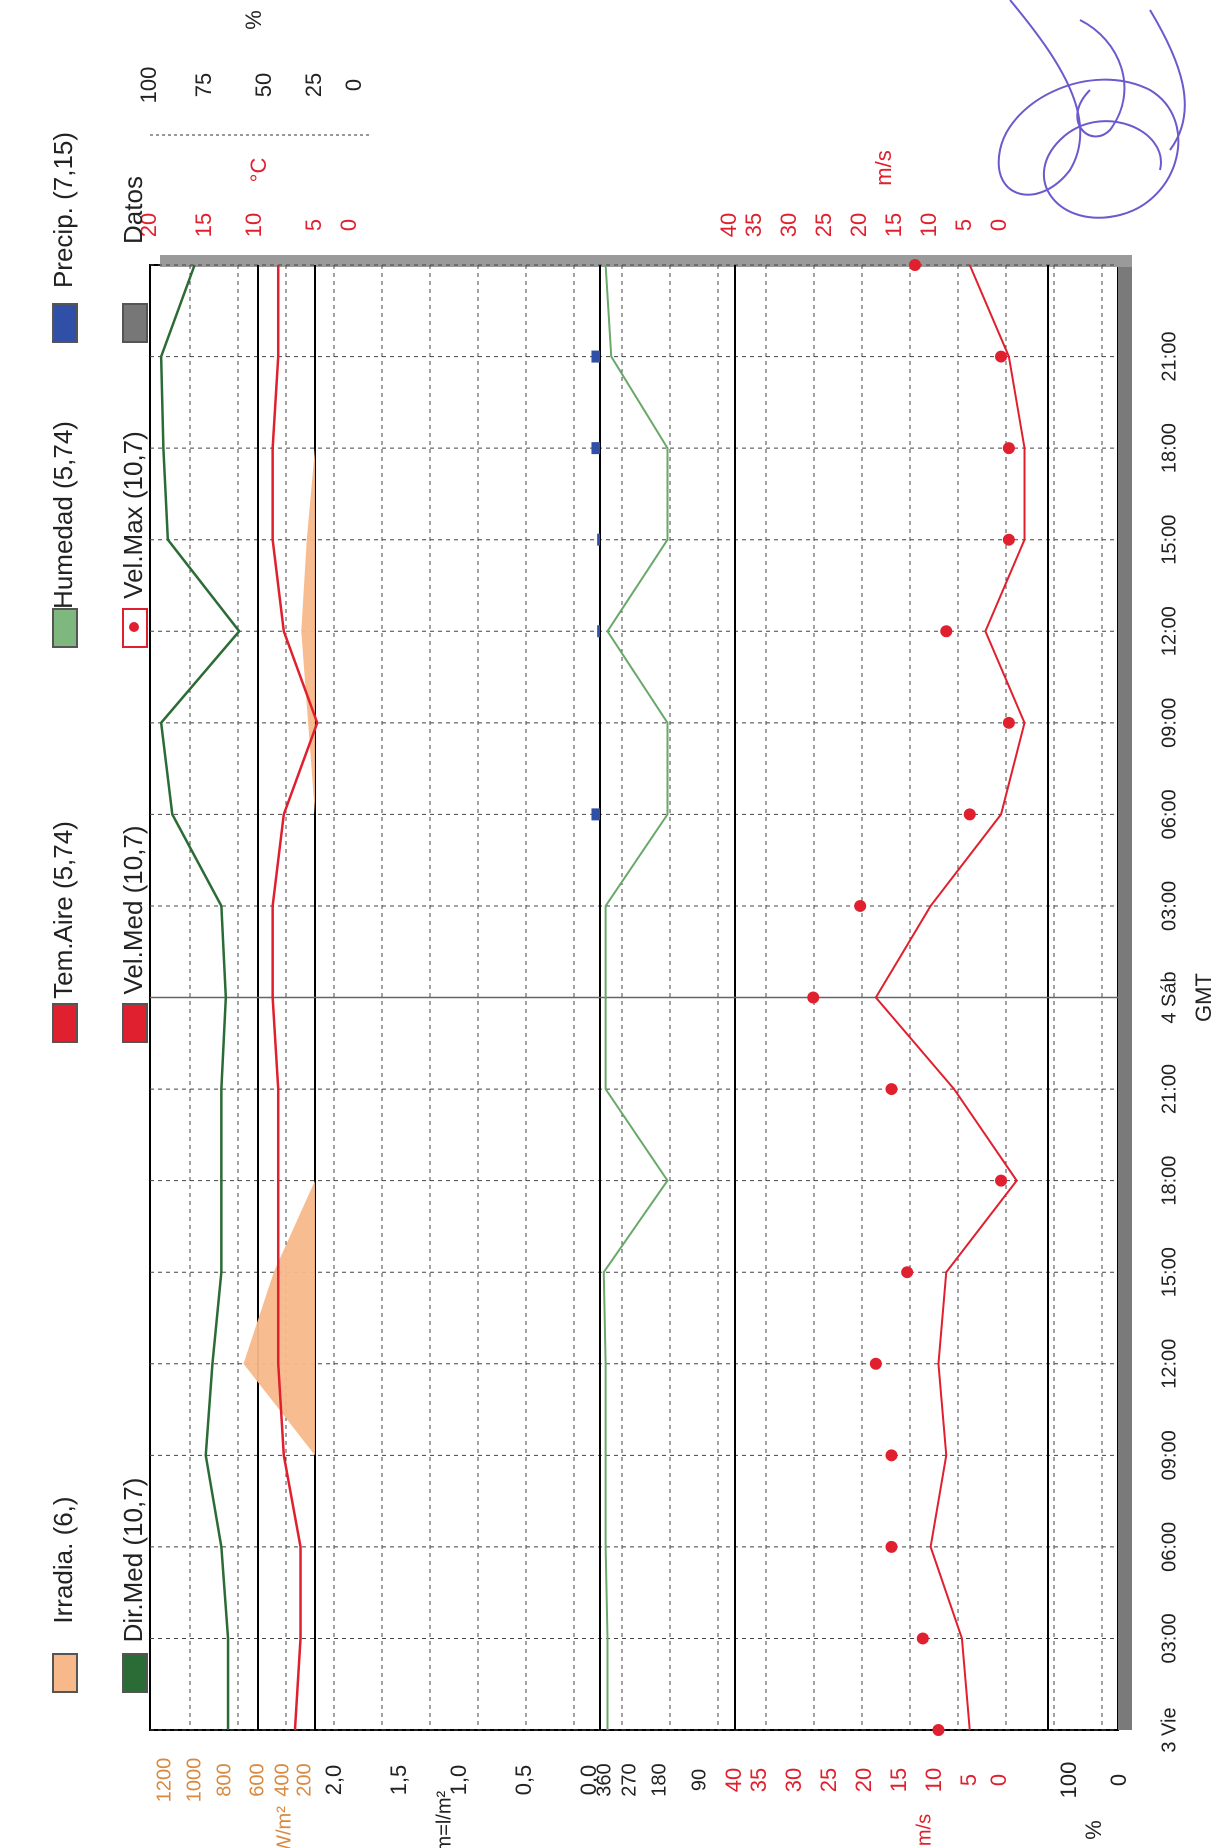 Image resolution: width=1219 pixels, height=1848 pixels. I want to click on humidity-tick: 100, so click(148, 85).